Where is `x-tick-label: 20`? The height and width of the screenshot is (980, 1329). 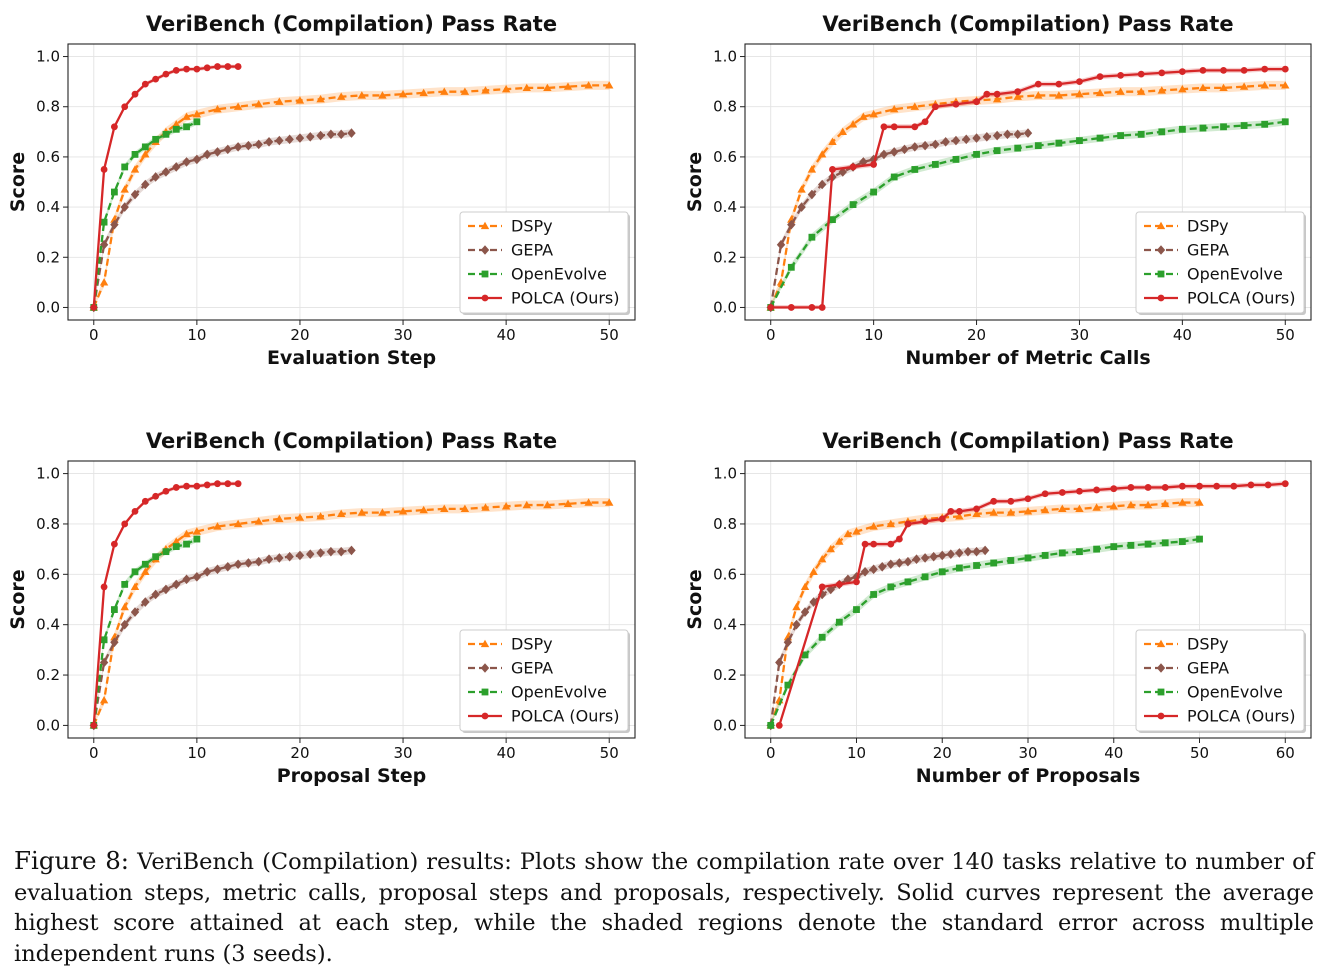 x-tick-label: 20 is located at coordinates (976, 335).